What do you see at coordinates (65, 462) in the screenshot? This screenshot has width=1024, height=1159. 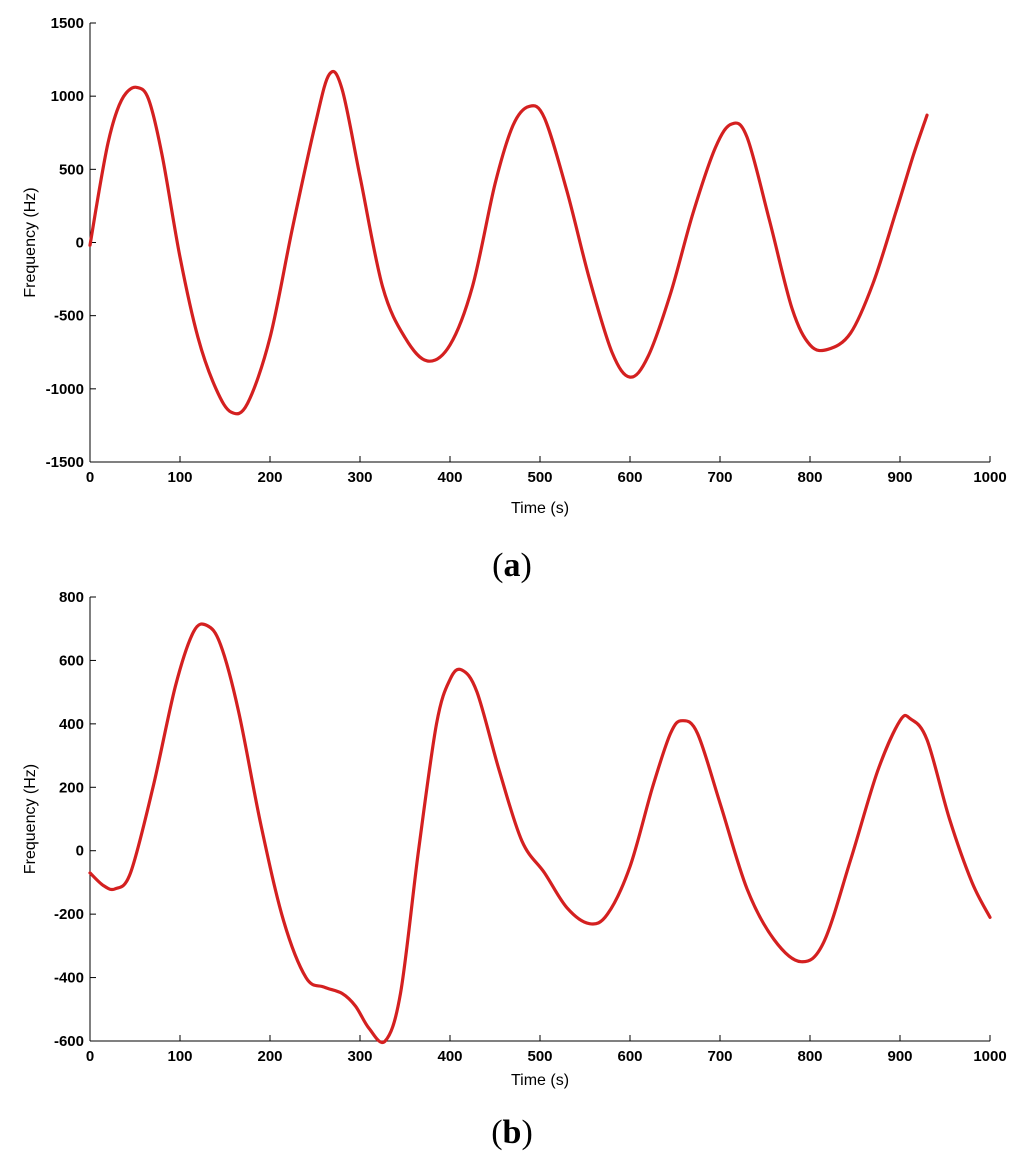 I see `y-tick-label: -1500` at bounding box center [65, 462].